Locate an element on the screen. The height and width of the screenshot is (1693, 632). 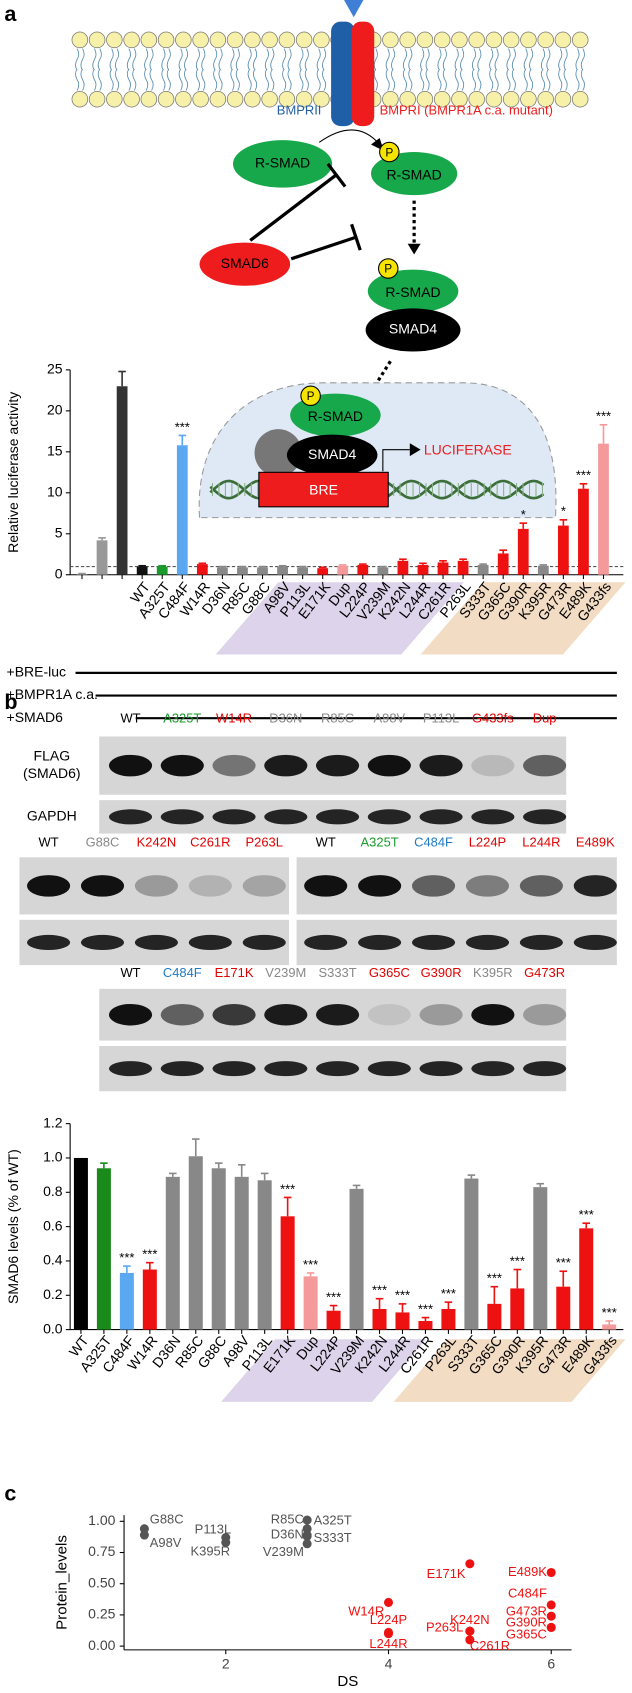
y-tick-label: 0.6 is located at coordinates (53, 1225).